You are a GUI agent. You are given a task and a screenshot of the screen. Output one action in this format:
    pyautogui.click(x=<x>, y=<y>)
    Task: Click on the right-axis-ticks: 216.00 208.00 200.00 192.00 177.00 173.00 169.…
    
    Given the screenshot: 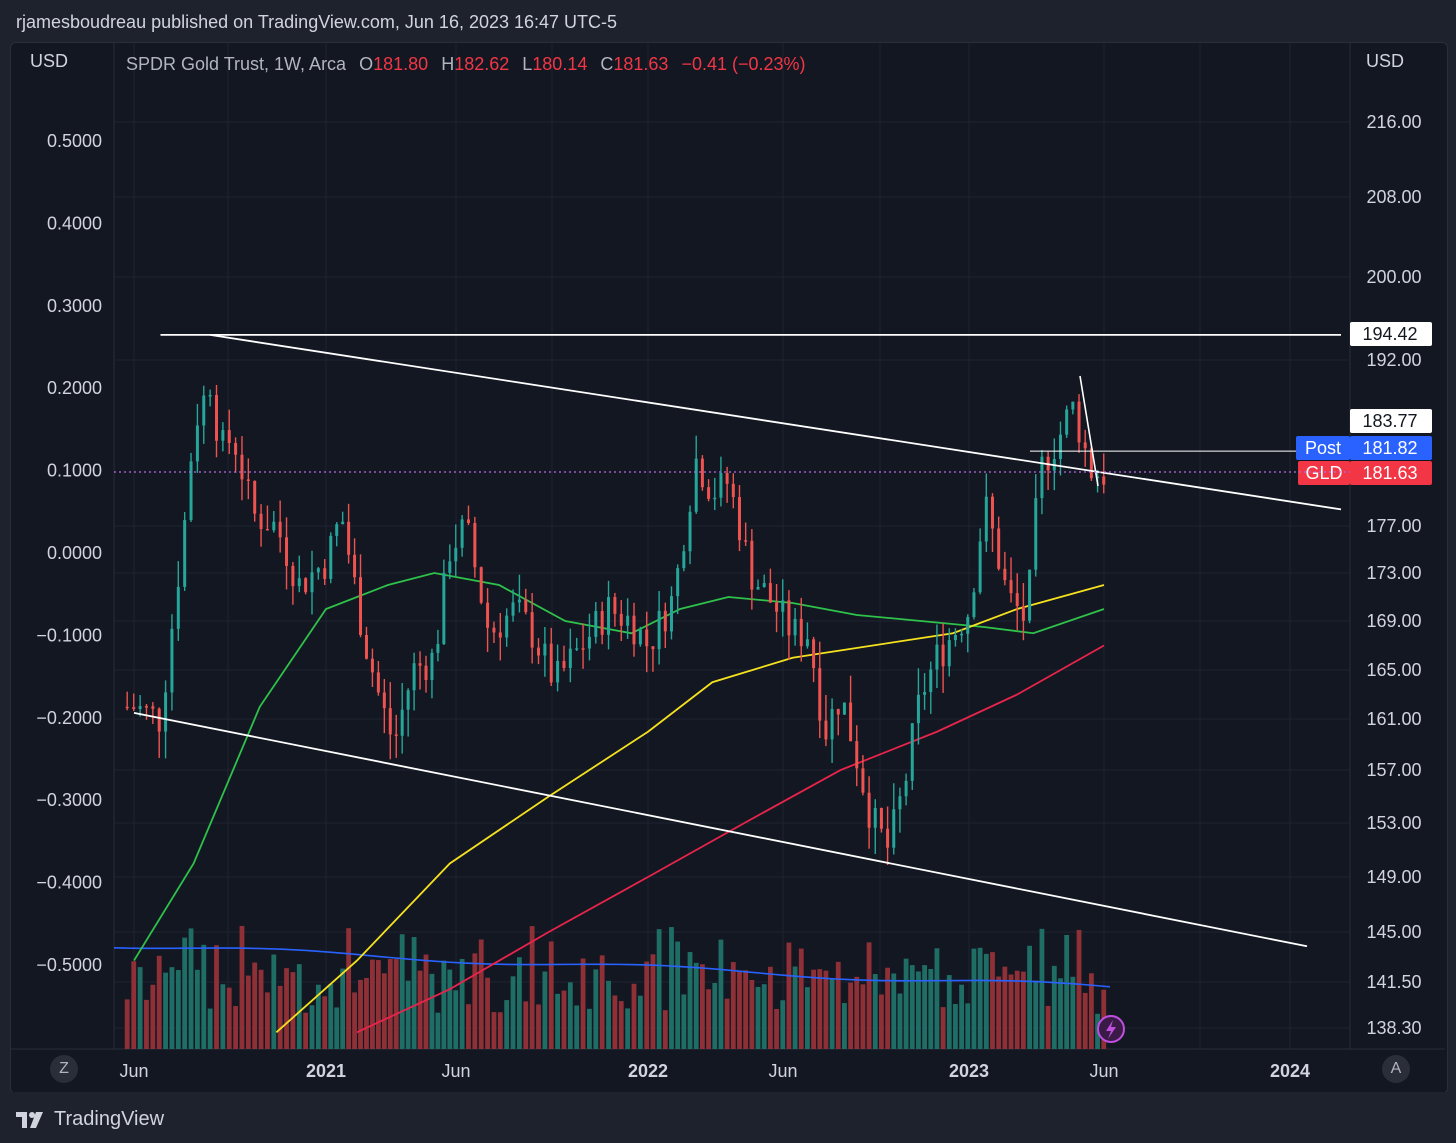 What is the action you would take?
    pyautogui.click(x=1393, y=575)
    